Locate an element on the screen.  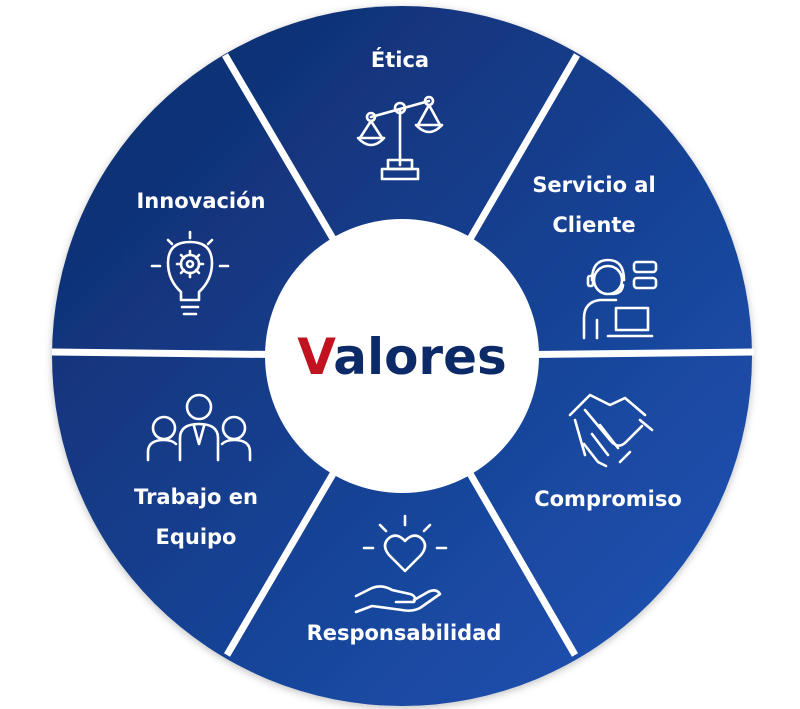
lightbulb-gear-icon is located at coordinates (190, 273).